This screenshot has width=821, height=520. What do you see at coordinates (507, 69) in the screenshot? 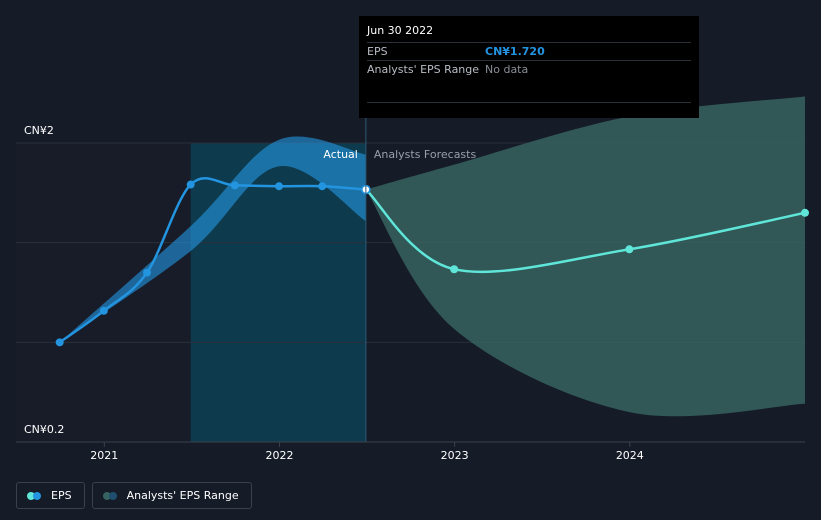
I see `tooltip-range-value: No data` at bounding box center [507, 69].